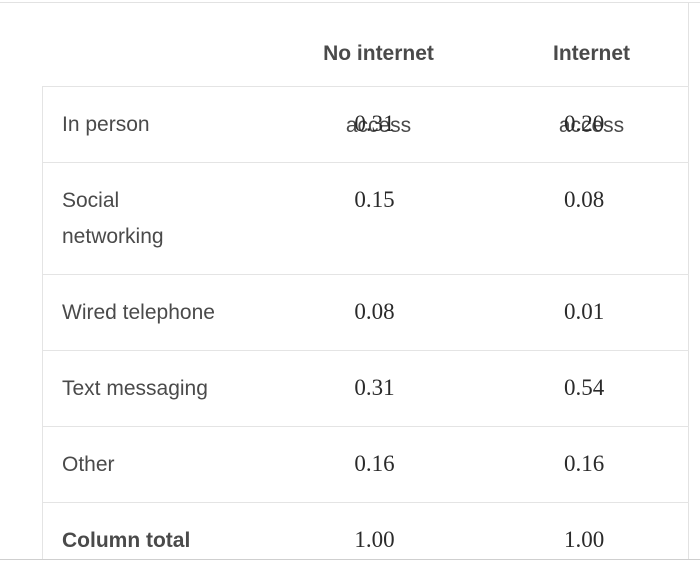 The width and height of the screenshot is (700, 563). What do you see at coordinates (138, 312) in the screenshot?
I see `row-label: Wired telephone` at bounding box center [138, 312].